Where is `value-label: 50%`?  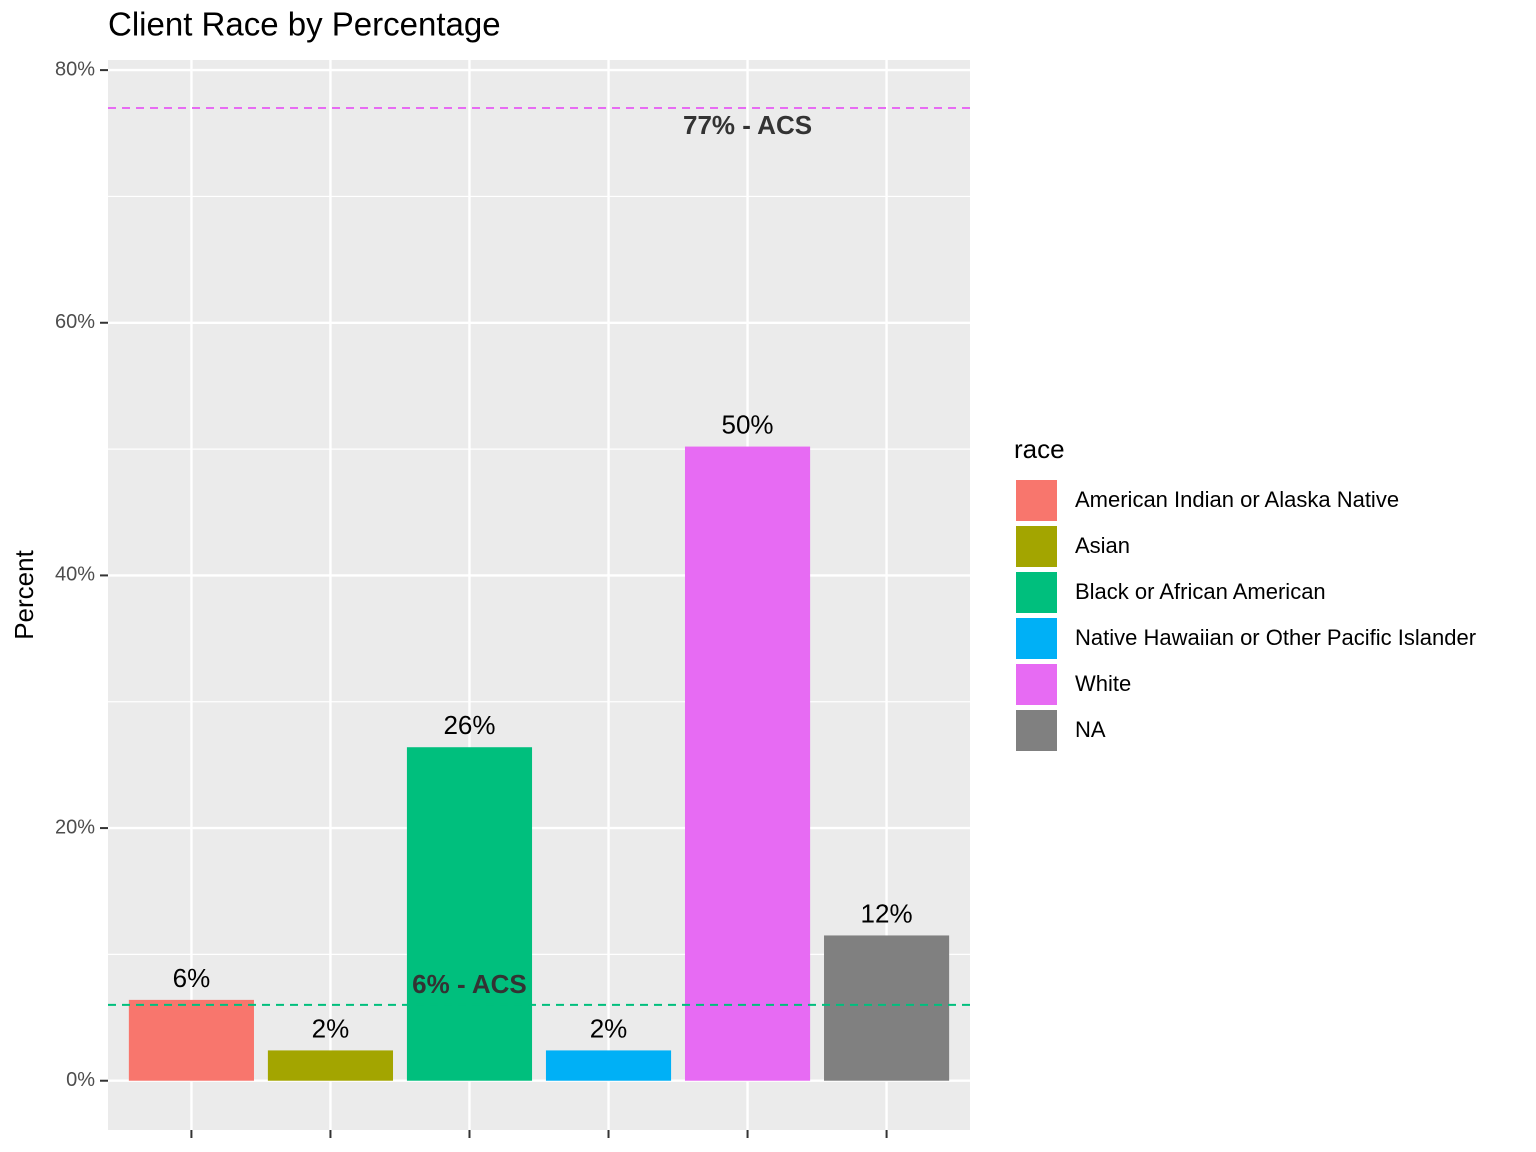 value-label: 50% is located at coordinates (748, 424).